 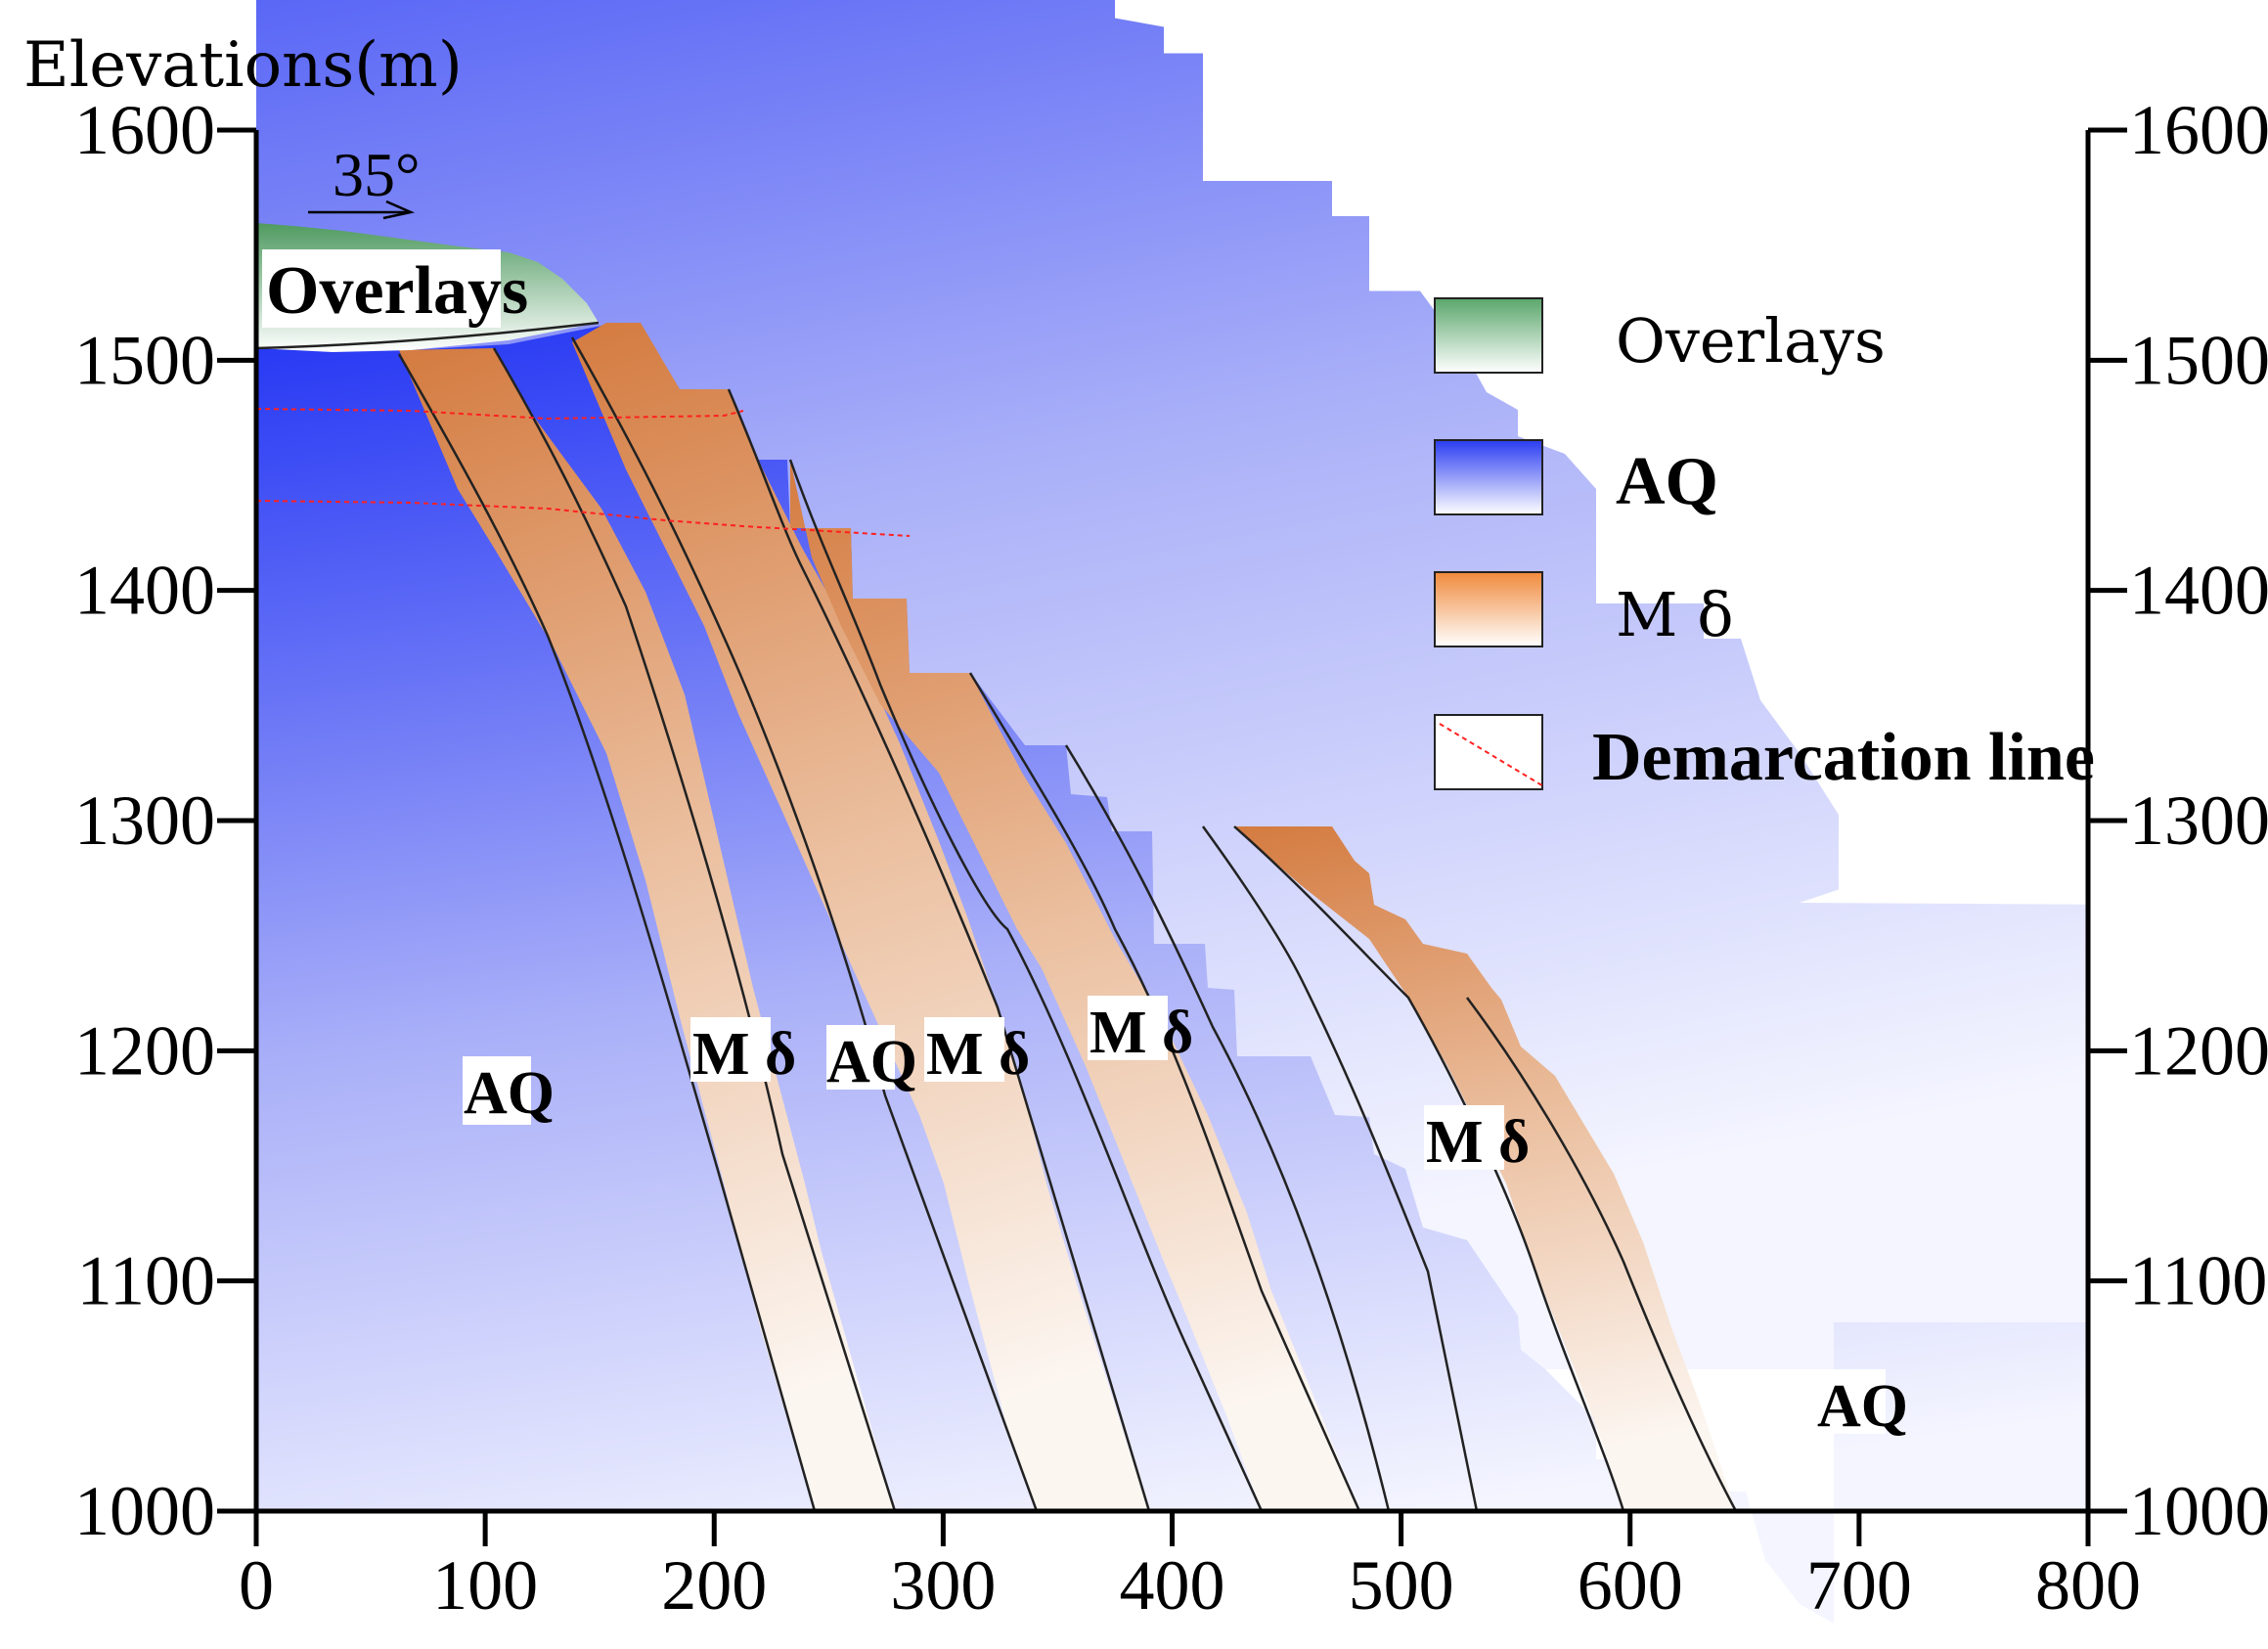 I want to click on legend-demarcation-line-icon, so click(x=1492, y=755).